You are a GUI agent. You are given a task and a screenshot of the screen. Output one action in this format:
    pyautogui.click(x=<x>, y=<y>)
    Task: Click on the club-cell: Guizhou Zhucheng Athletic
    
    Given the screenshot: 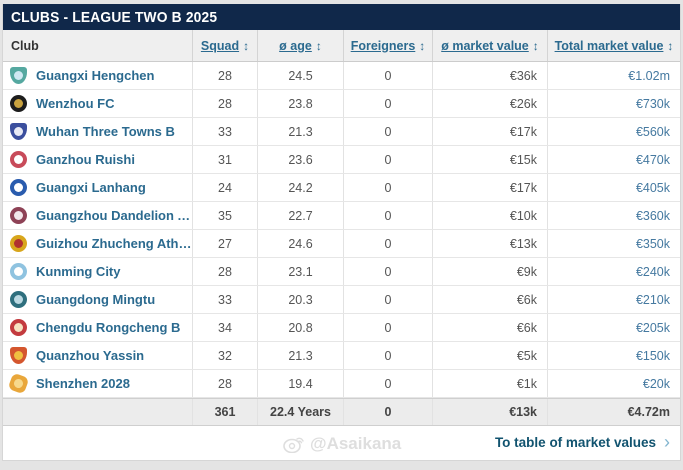 What is the action you would take?
    pyautogui.click(x=97, y=243)
    